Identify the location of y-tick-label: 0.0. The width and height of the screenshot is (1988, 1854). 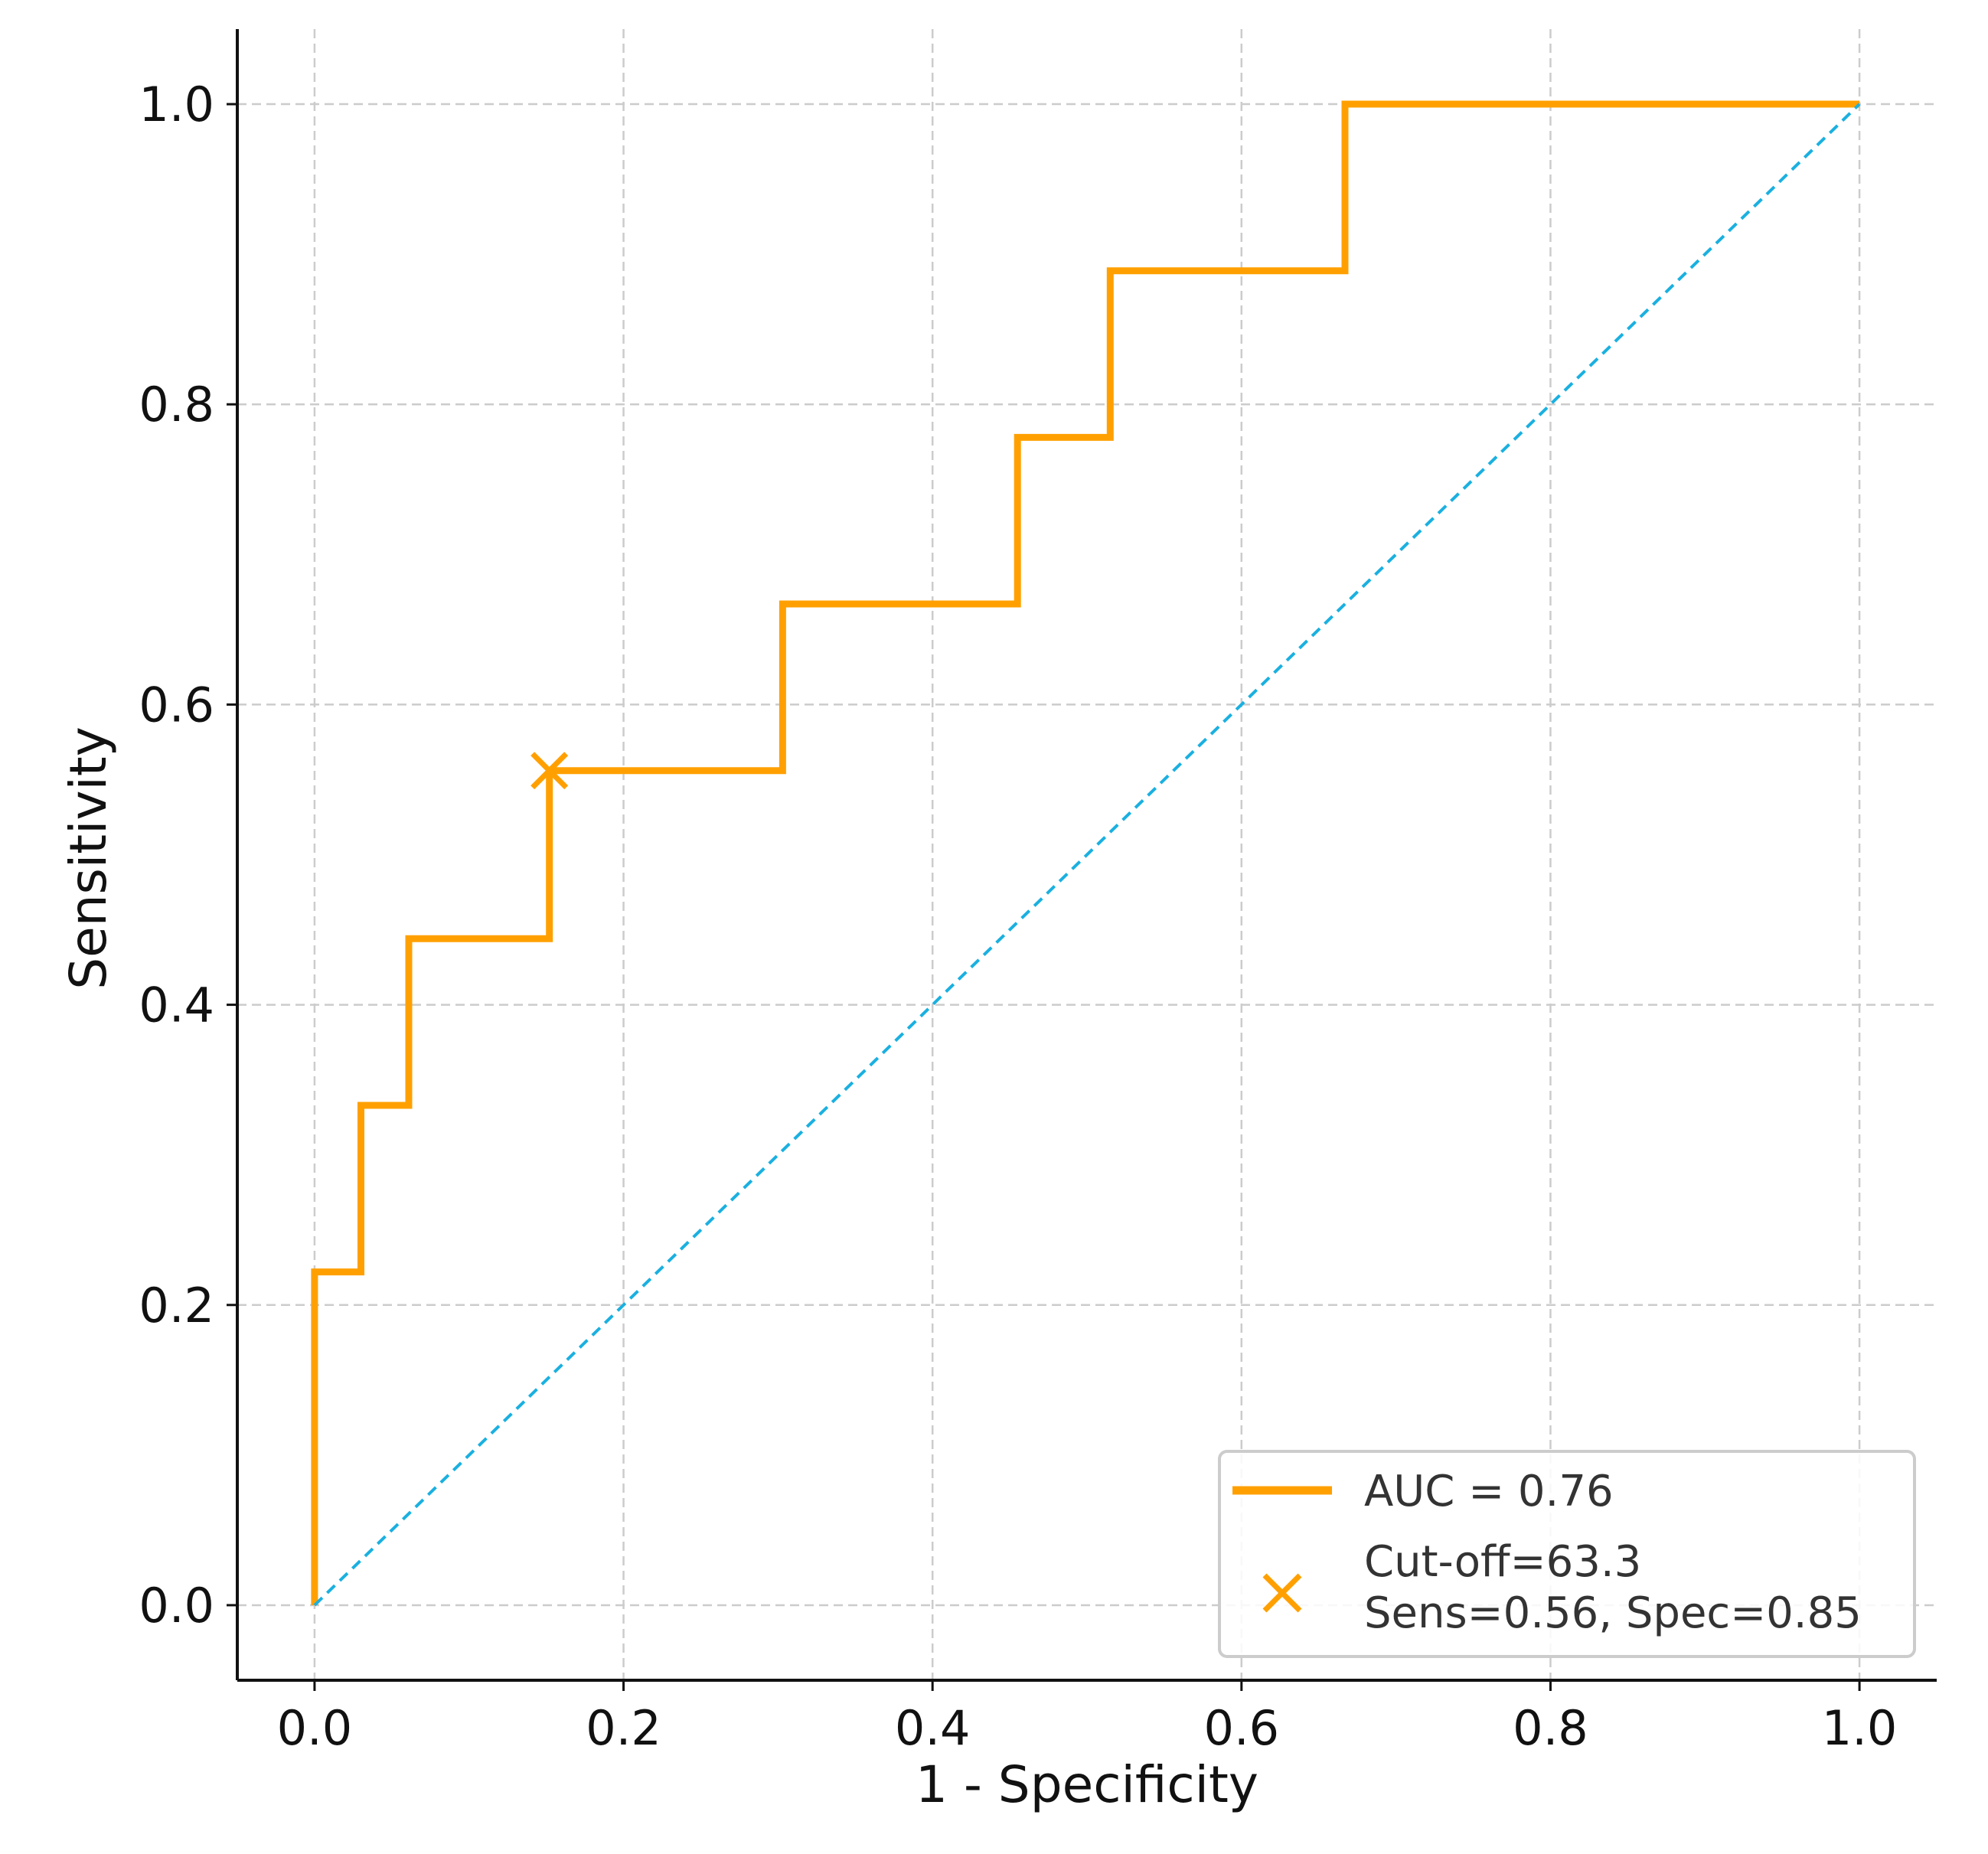
(176, 1606).